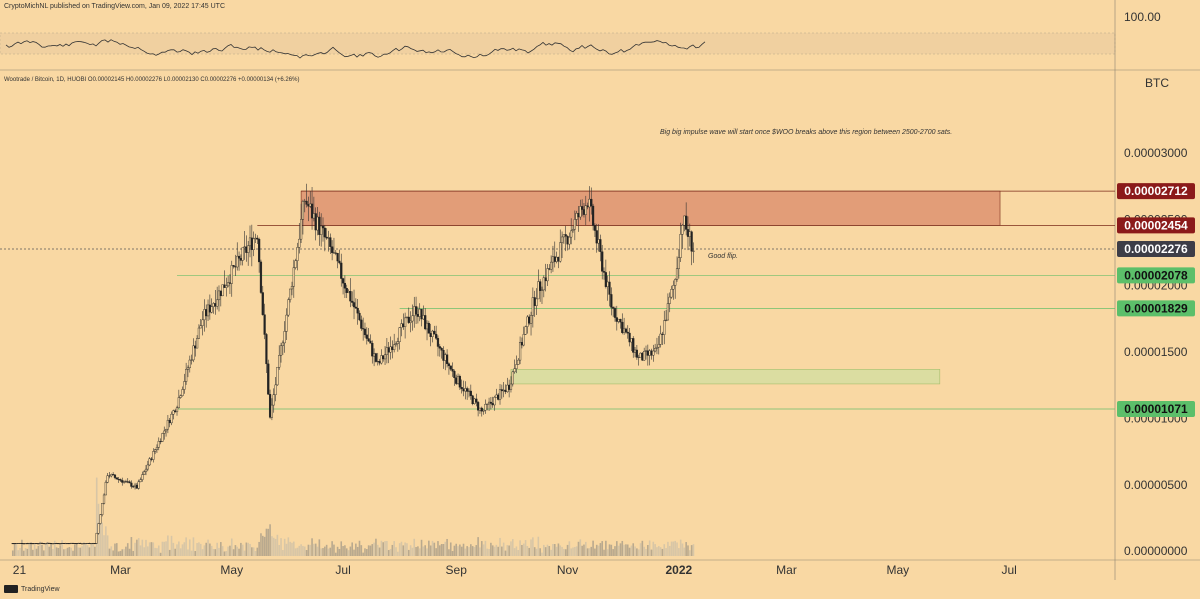 Image resolution: width=1200 pixels, height=599 pixels. I want to click on x-tick-label: Jul, so click(1008, 570).